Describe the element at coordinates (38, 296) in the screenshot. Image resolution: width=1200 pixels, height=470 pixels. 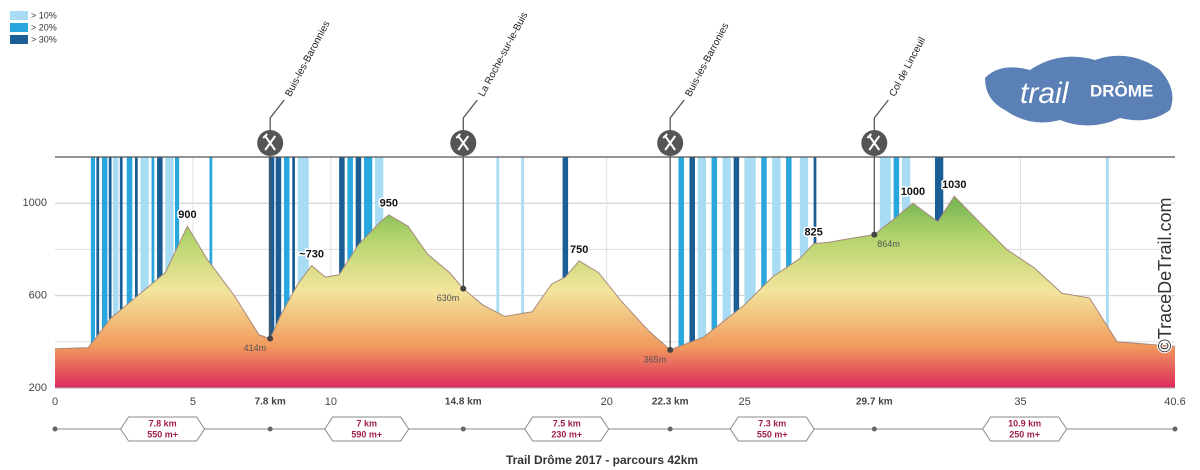
I see `y-tick-label: 600` at that location.